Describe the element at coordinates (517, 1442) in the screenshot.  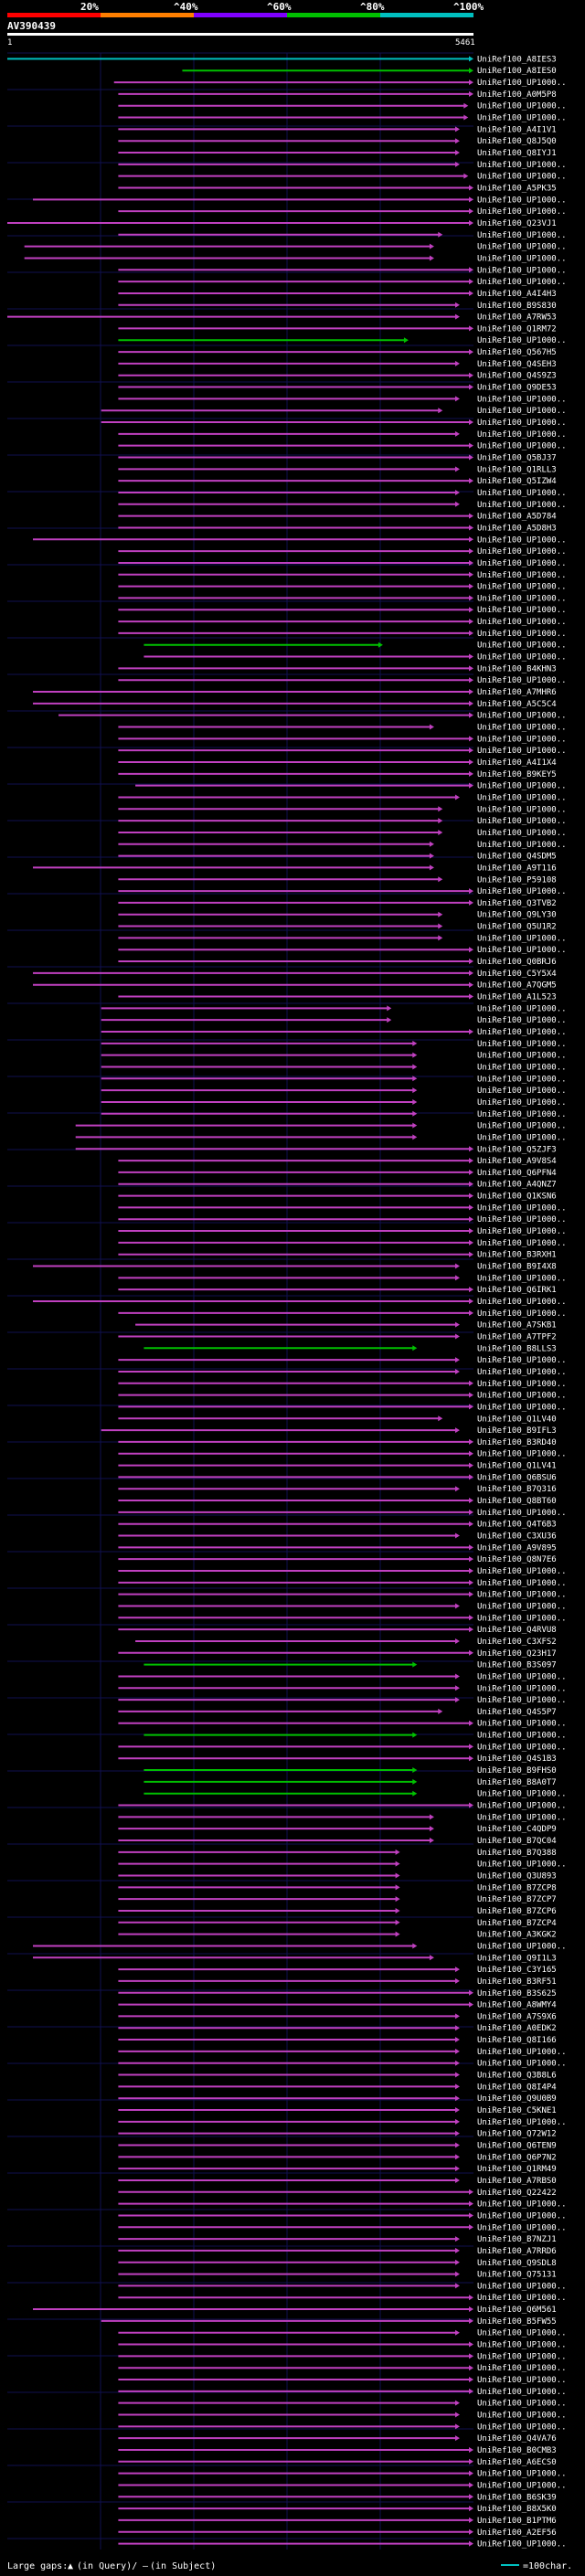
I see `hit-label: UniRef100_B3RD40` at that location.